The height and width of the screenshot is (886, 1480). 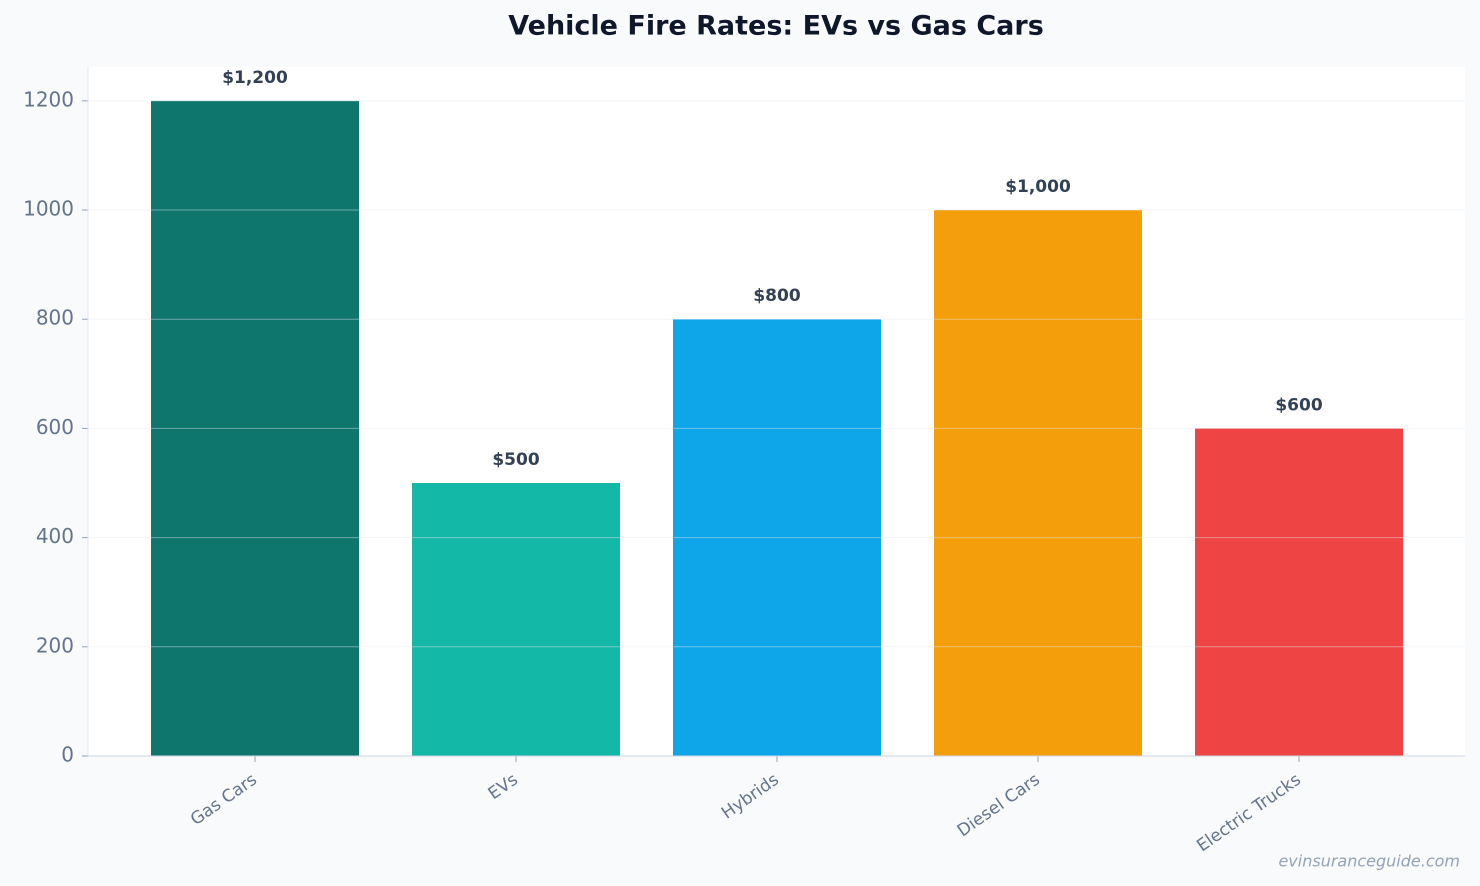 What do you see at coordinates (255, 78) in the screenshot?
I see `value-label: $1,200` at bounding box center [255, 78].